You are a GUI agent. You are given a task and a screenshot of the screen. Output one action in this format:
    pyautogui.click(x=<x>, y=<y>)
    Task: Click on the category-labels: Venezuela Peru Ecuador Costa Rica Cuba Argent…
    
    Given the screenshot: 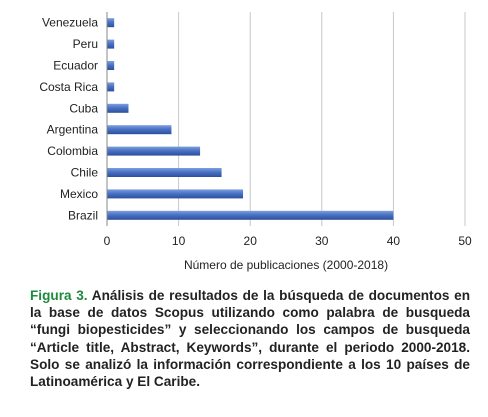 What is the action you would take?
    pyautogui.click(x=68, y=119)
    